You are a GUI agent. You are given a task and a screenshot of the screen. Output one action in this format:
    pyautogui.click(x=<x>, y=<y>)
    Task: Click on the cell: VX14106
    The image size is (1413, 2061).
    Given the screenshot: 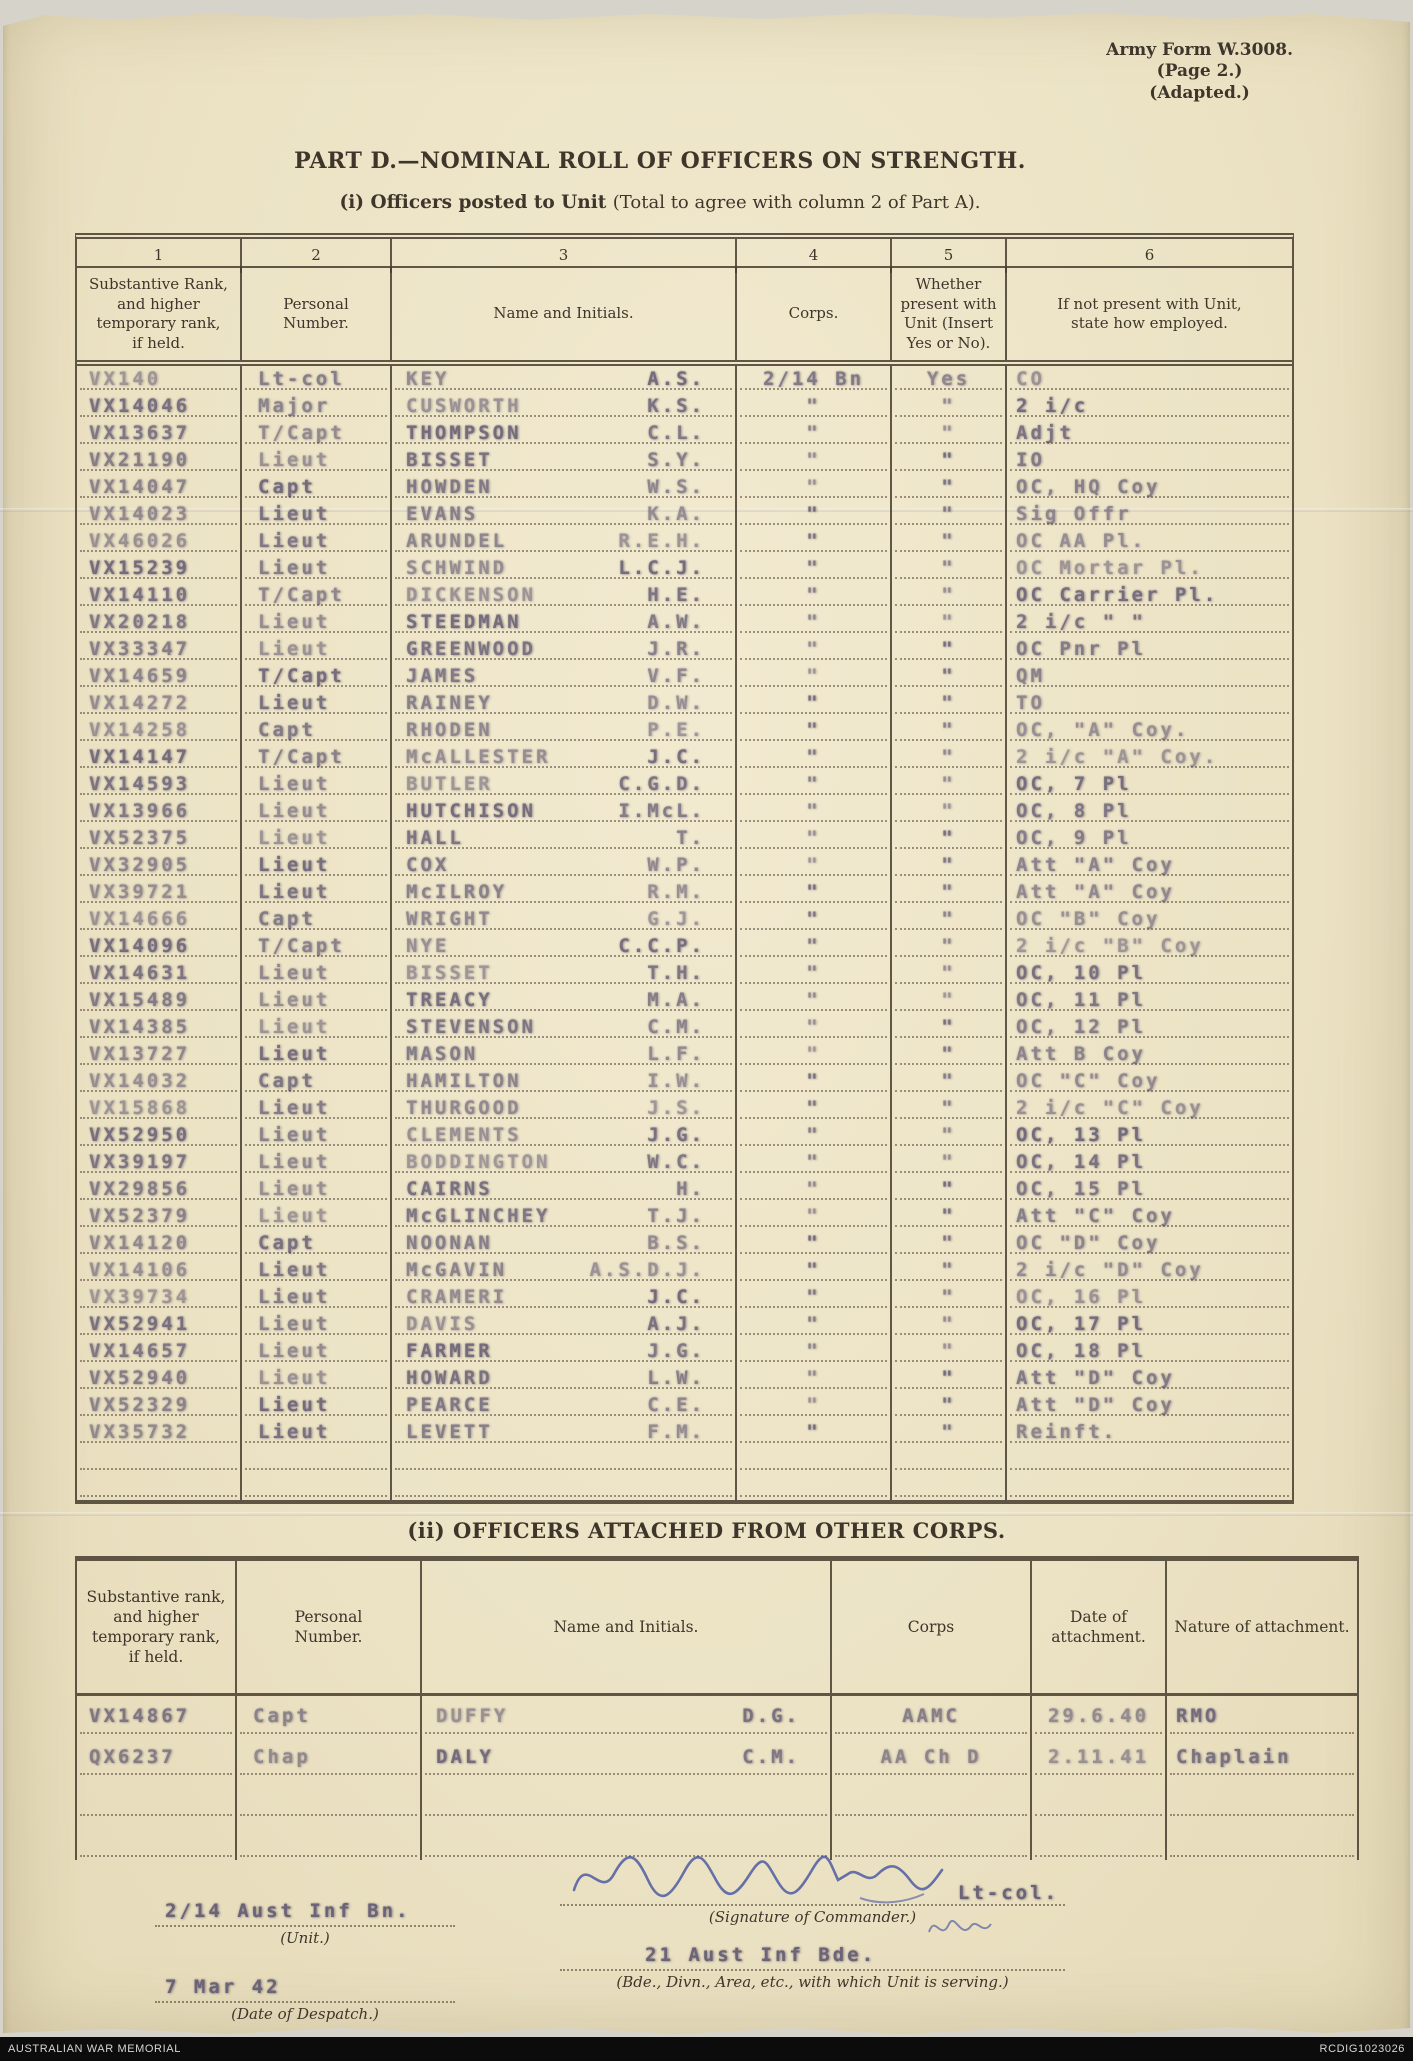 What is the action you would take?
    pyautogui.click(x=159, y=1270)
    